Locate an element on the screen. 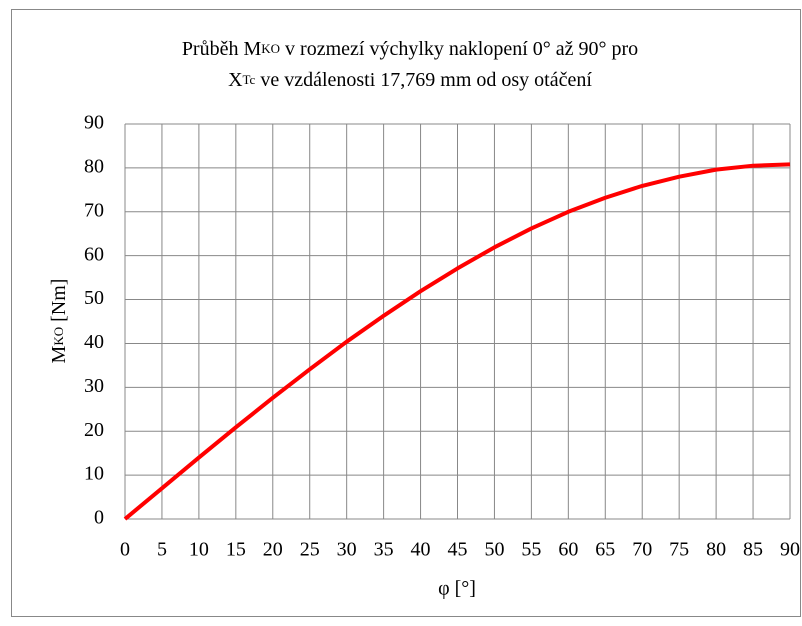  y-tick-label: 70 is located at coordinates (94, 210).